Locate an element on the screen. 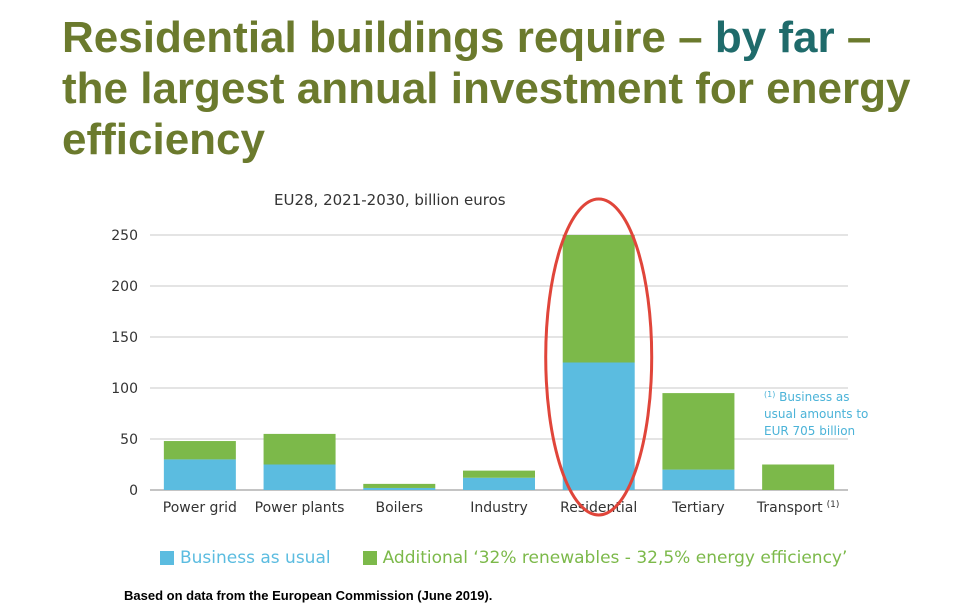 The height and width of the screenshot is (611, 970). bar-additional-residential is located at coordinates (598, 299).